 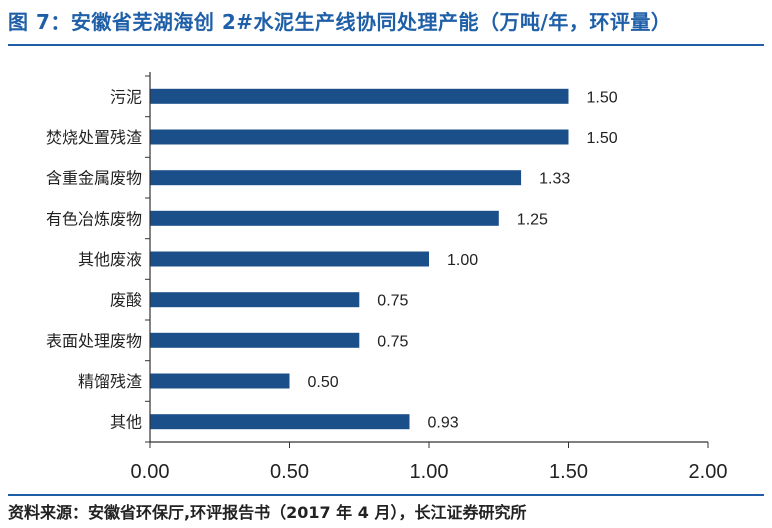 What do you see at coordinates (289, 472) in the screenshot?
I see `x-tick-label-1: 0.50` at bounding box center [289, 472].